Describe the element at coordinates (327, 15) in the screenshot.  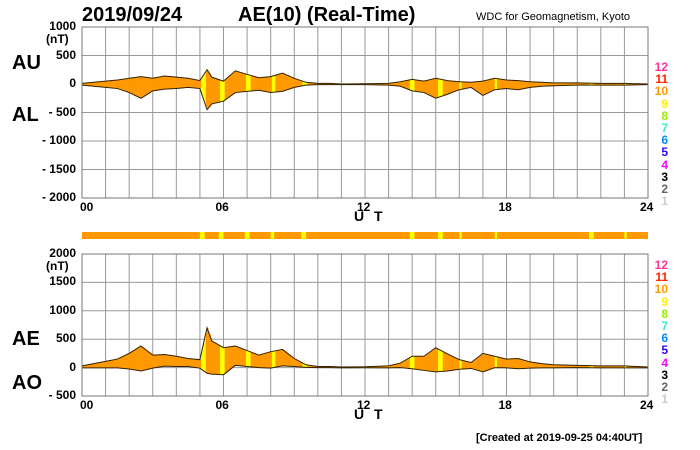
I see `chart-title: AE(10) (Real-Time)` at that location.